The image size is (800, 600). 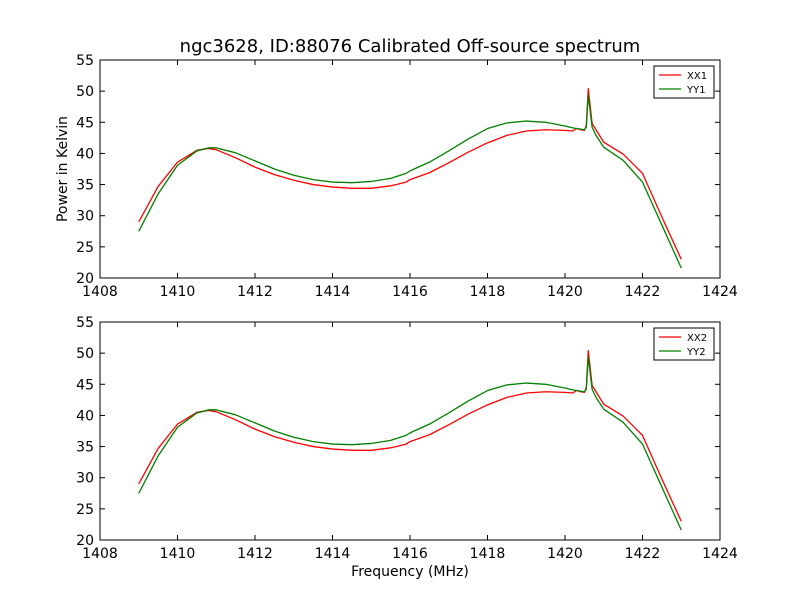 What do you see at coordinates (410, 572) in the screenshot?
I see `x-axis-label: Frequency (MHz)` at bounding box center [410, 572].